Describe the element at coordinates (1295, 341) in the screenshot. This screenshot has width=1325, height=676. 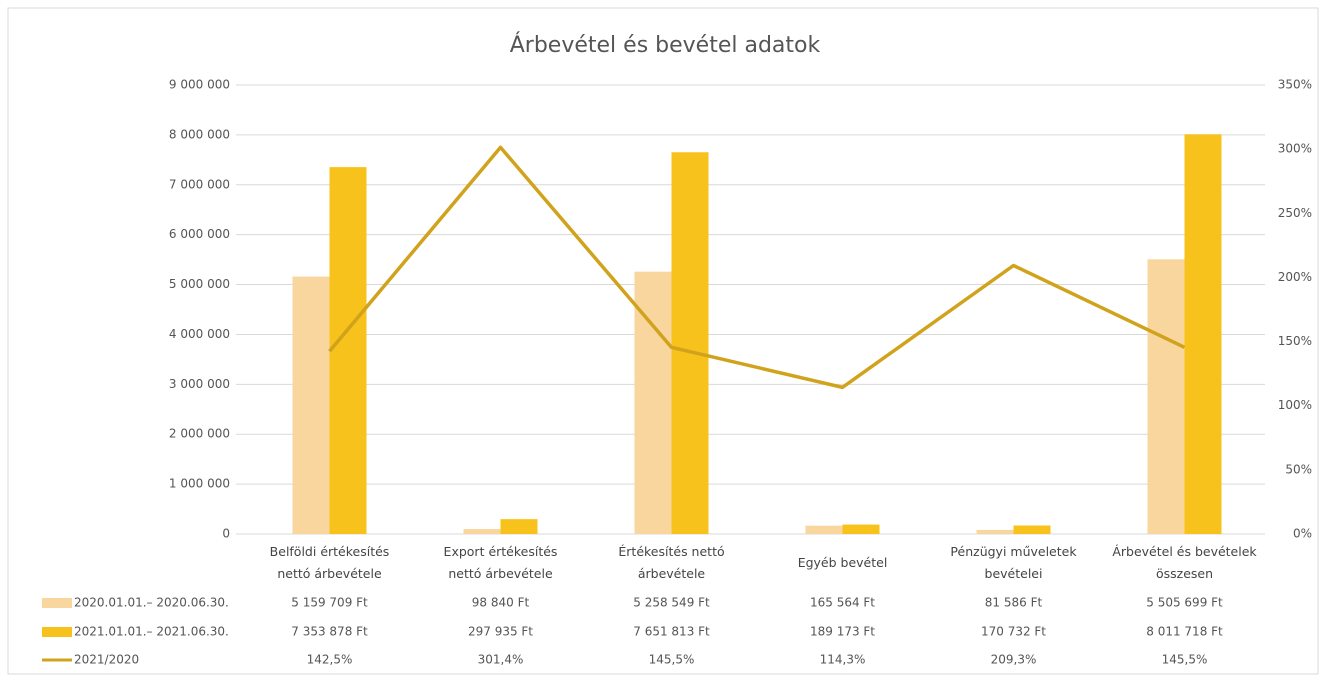
I see `y2-tick-label: 150%` at that location.